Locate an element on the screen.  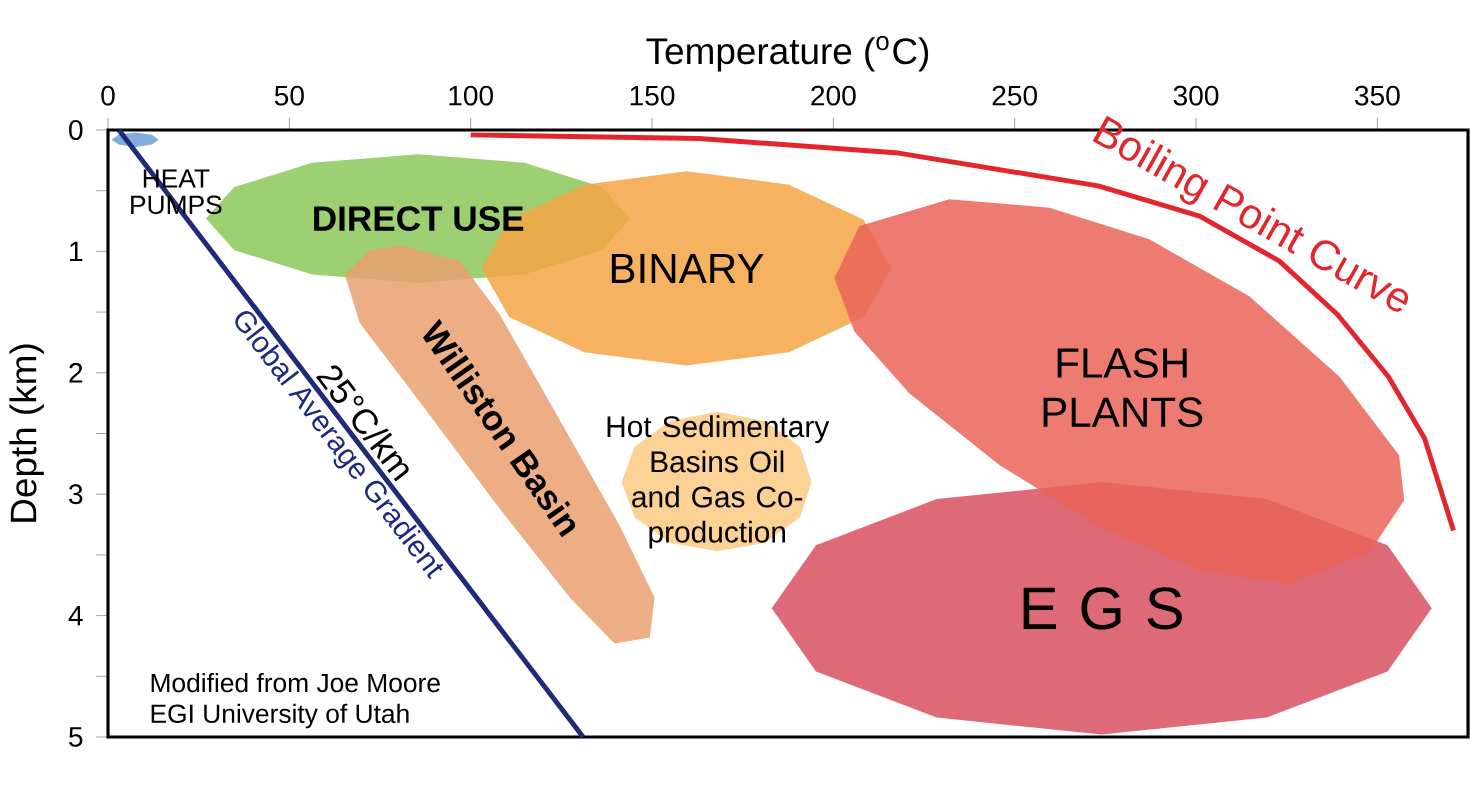
x-tick-label: 0 is located at coordinates (108, 95).